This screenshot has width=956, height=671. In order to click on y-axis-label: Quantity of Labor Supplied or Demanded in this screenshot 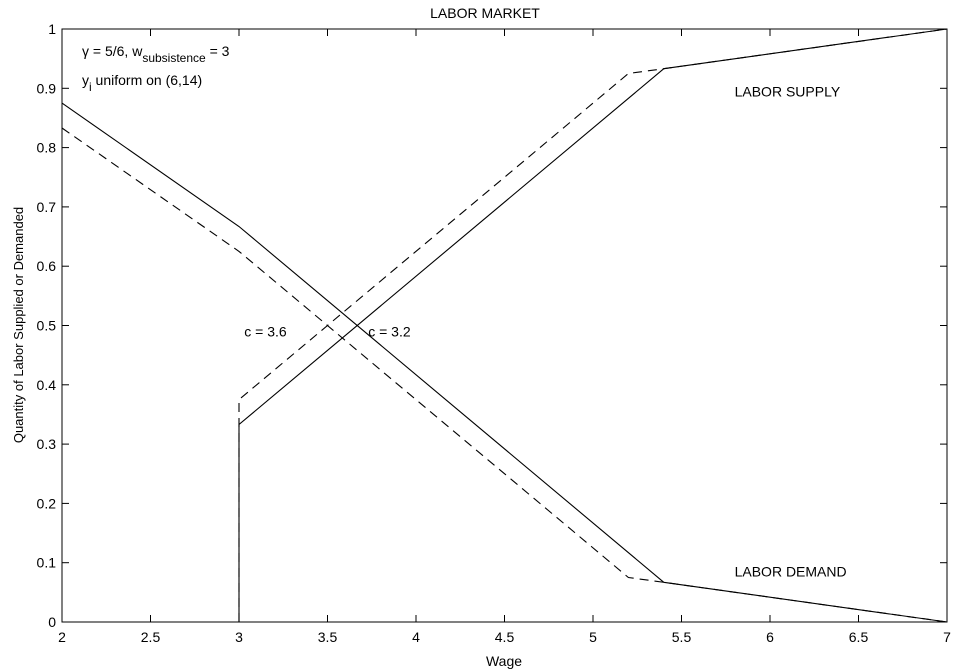, I will do `click(18, 325)`.